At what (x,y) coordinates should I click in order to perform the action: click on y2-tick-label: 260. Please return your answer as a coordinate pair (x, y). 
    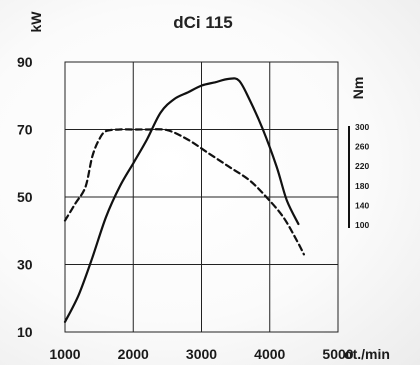
    Looking at the image, I should click on (362, 147).